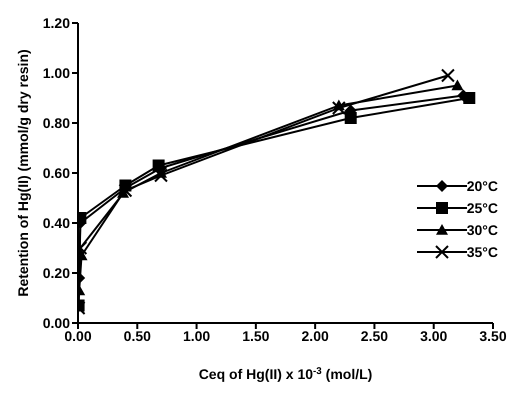  I want to click on x-tick-label: 2.50, so click(374, 336).